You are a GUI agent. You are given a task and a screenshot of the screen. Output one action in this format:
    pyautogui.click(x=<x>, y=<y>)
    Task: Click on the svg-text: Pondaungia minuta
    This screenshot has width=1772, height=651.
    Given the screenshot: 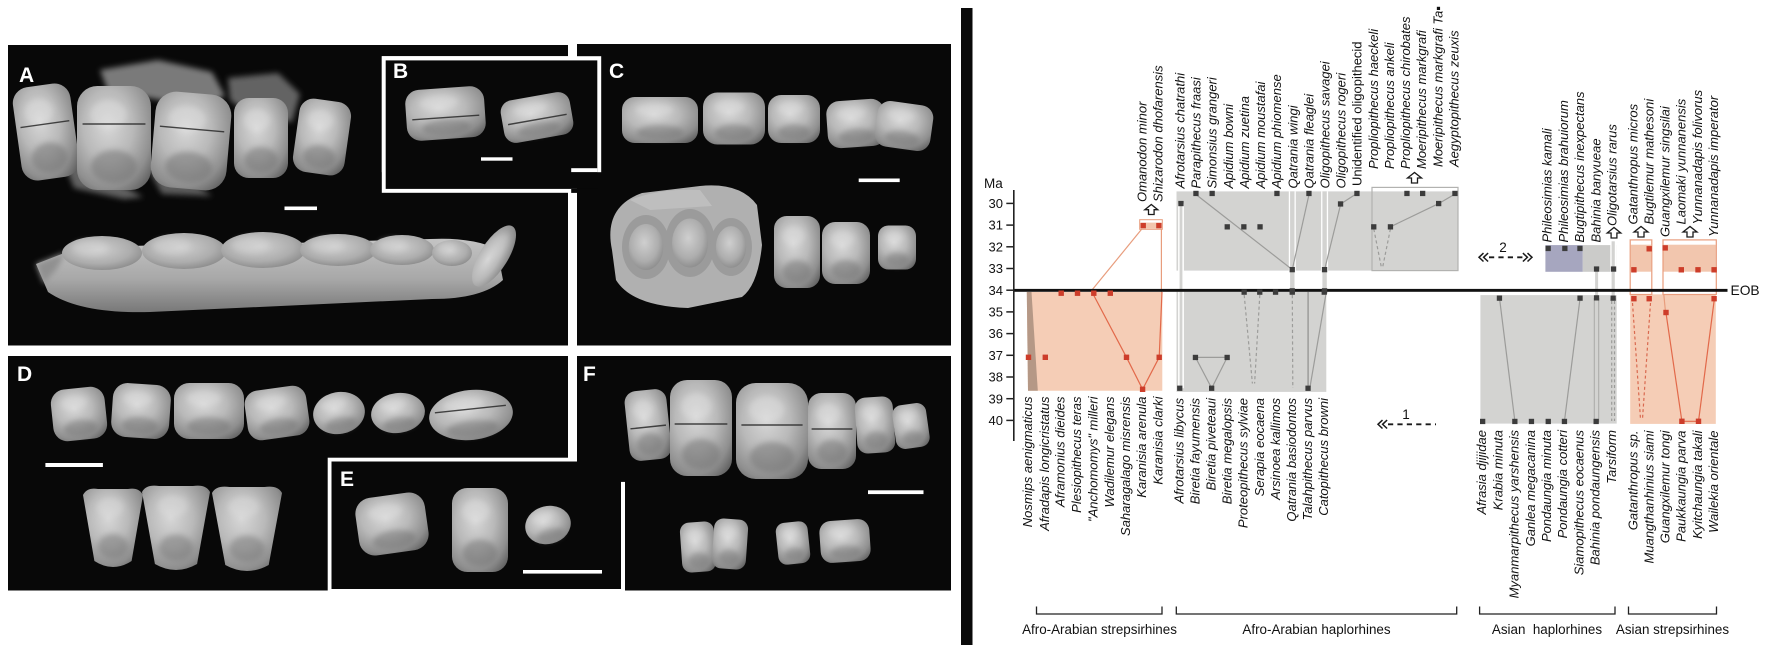 What is the action you would take?
    pyautogui.click(x=1546, y=486)
    